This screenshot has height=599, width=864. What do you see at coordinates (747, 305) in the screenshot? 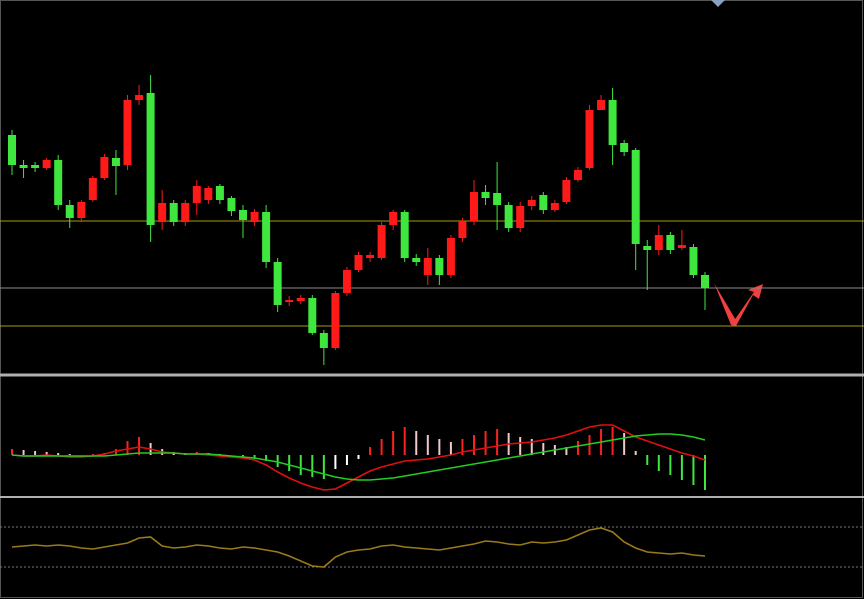
I see `arrow-up` at bounding box center [747, 305].